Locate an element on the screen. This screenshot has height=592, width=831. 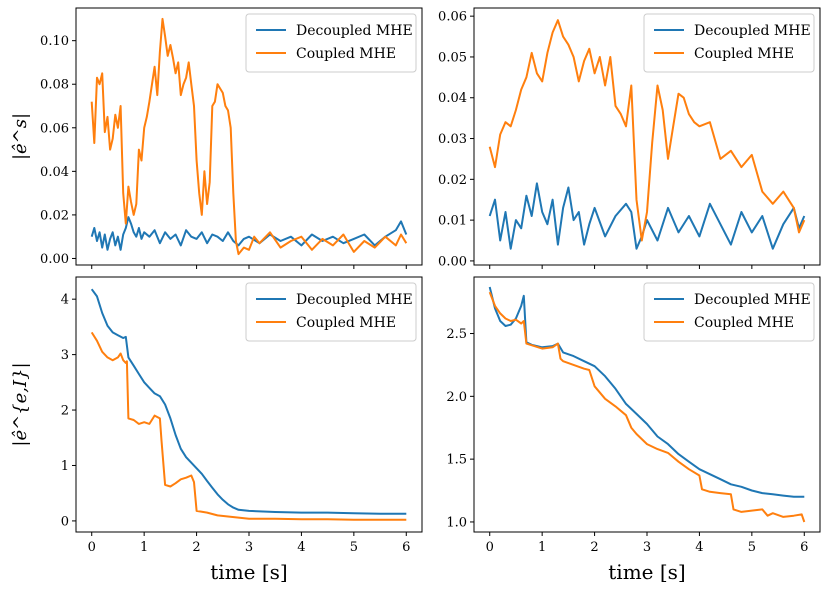
y-tick-label: 0 is located at coordinates (65, 521).